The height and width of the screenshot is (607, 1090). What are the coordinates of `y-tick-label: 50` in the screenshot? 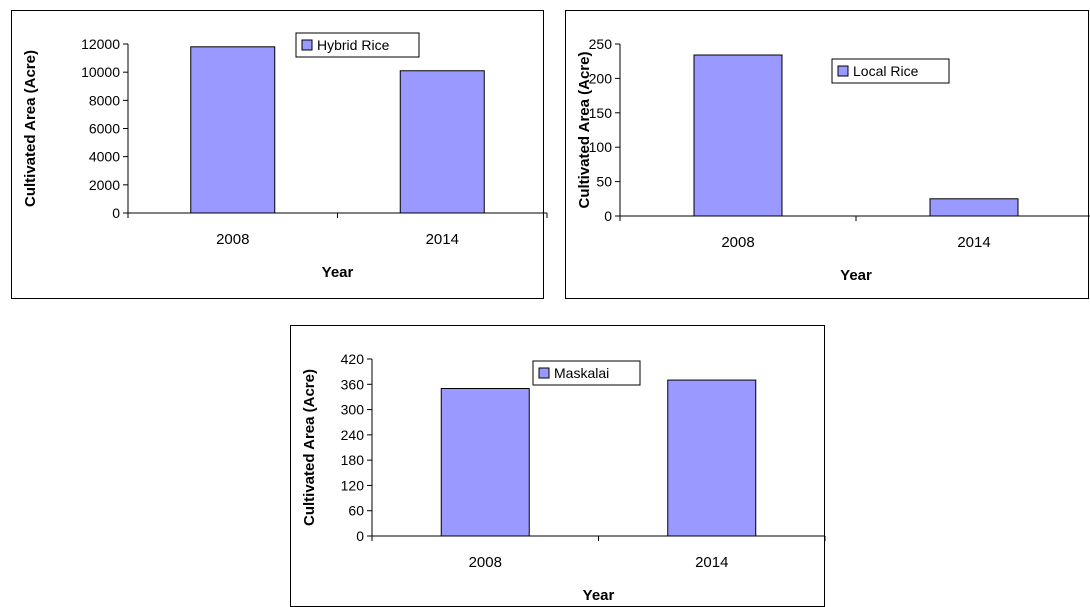 It's located at (604, 182).